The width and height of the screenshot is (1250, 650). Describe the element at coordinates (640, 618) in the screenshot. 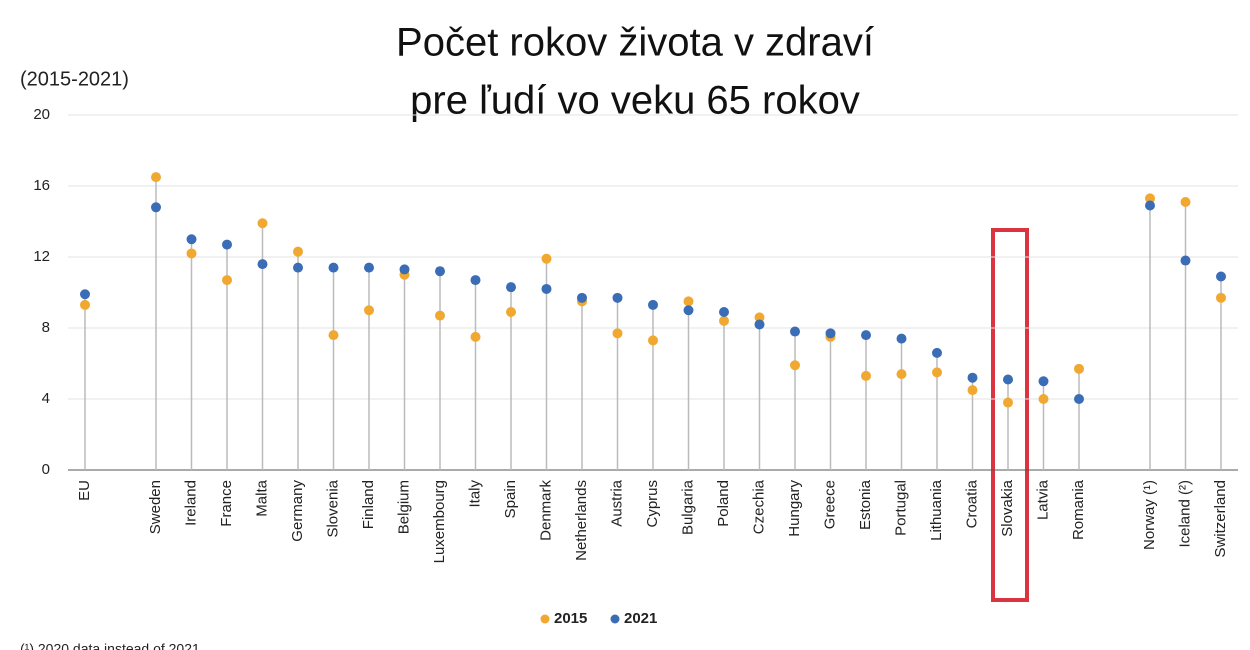

I see `legend-label: 2021` at that location.